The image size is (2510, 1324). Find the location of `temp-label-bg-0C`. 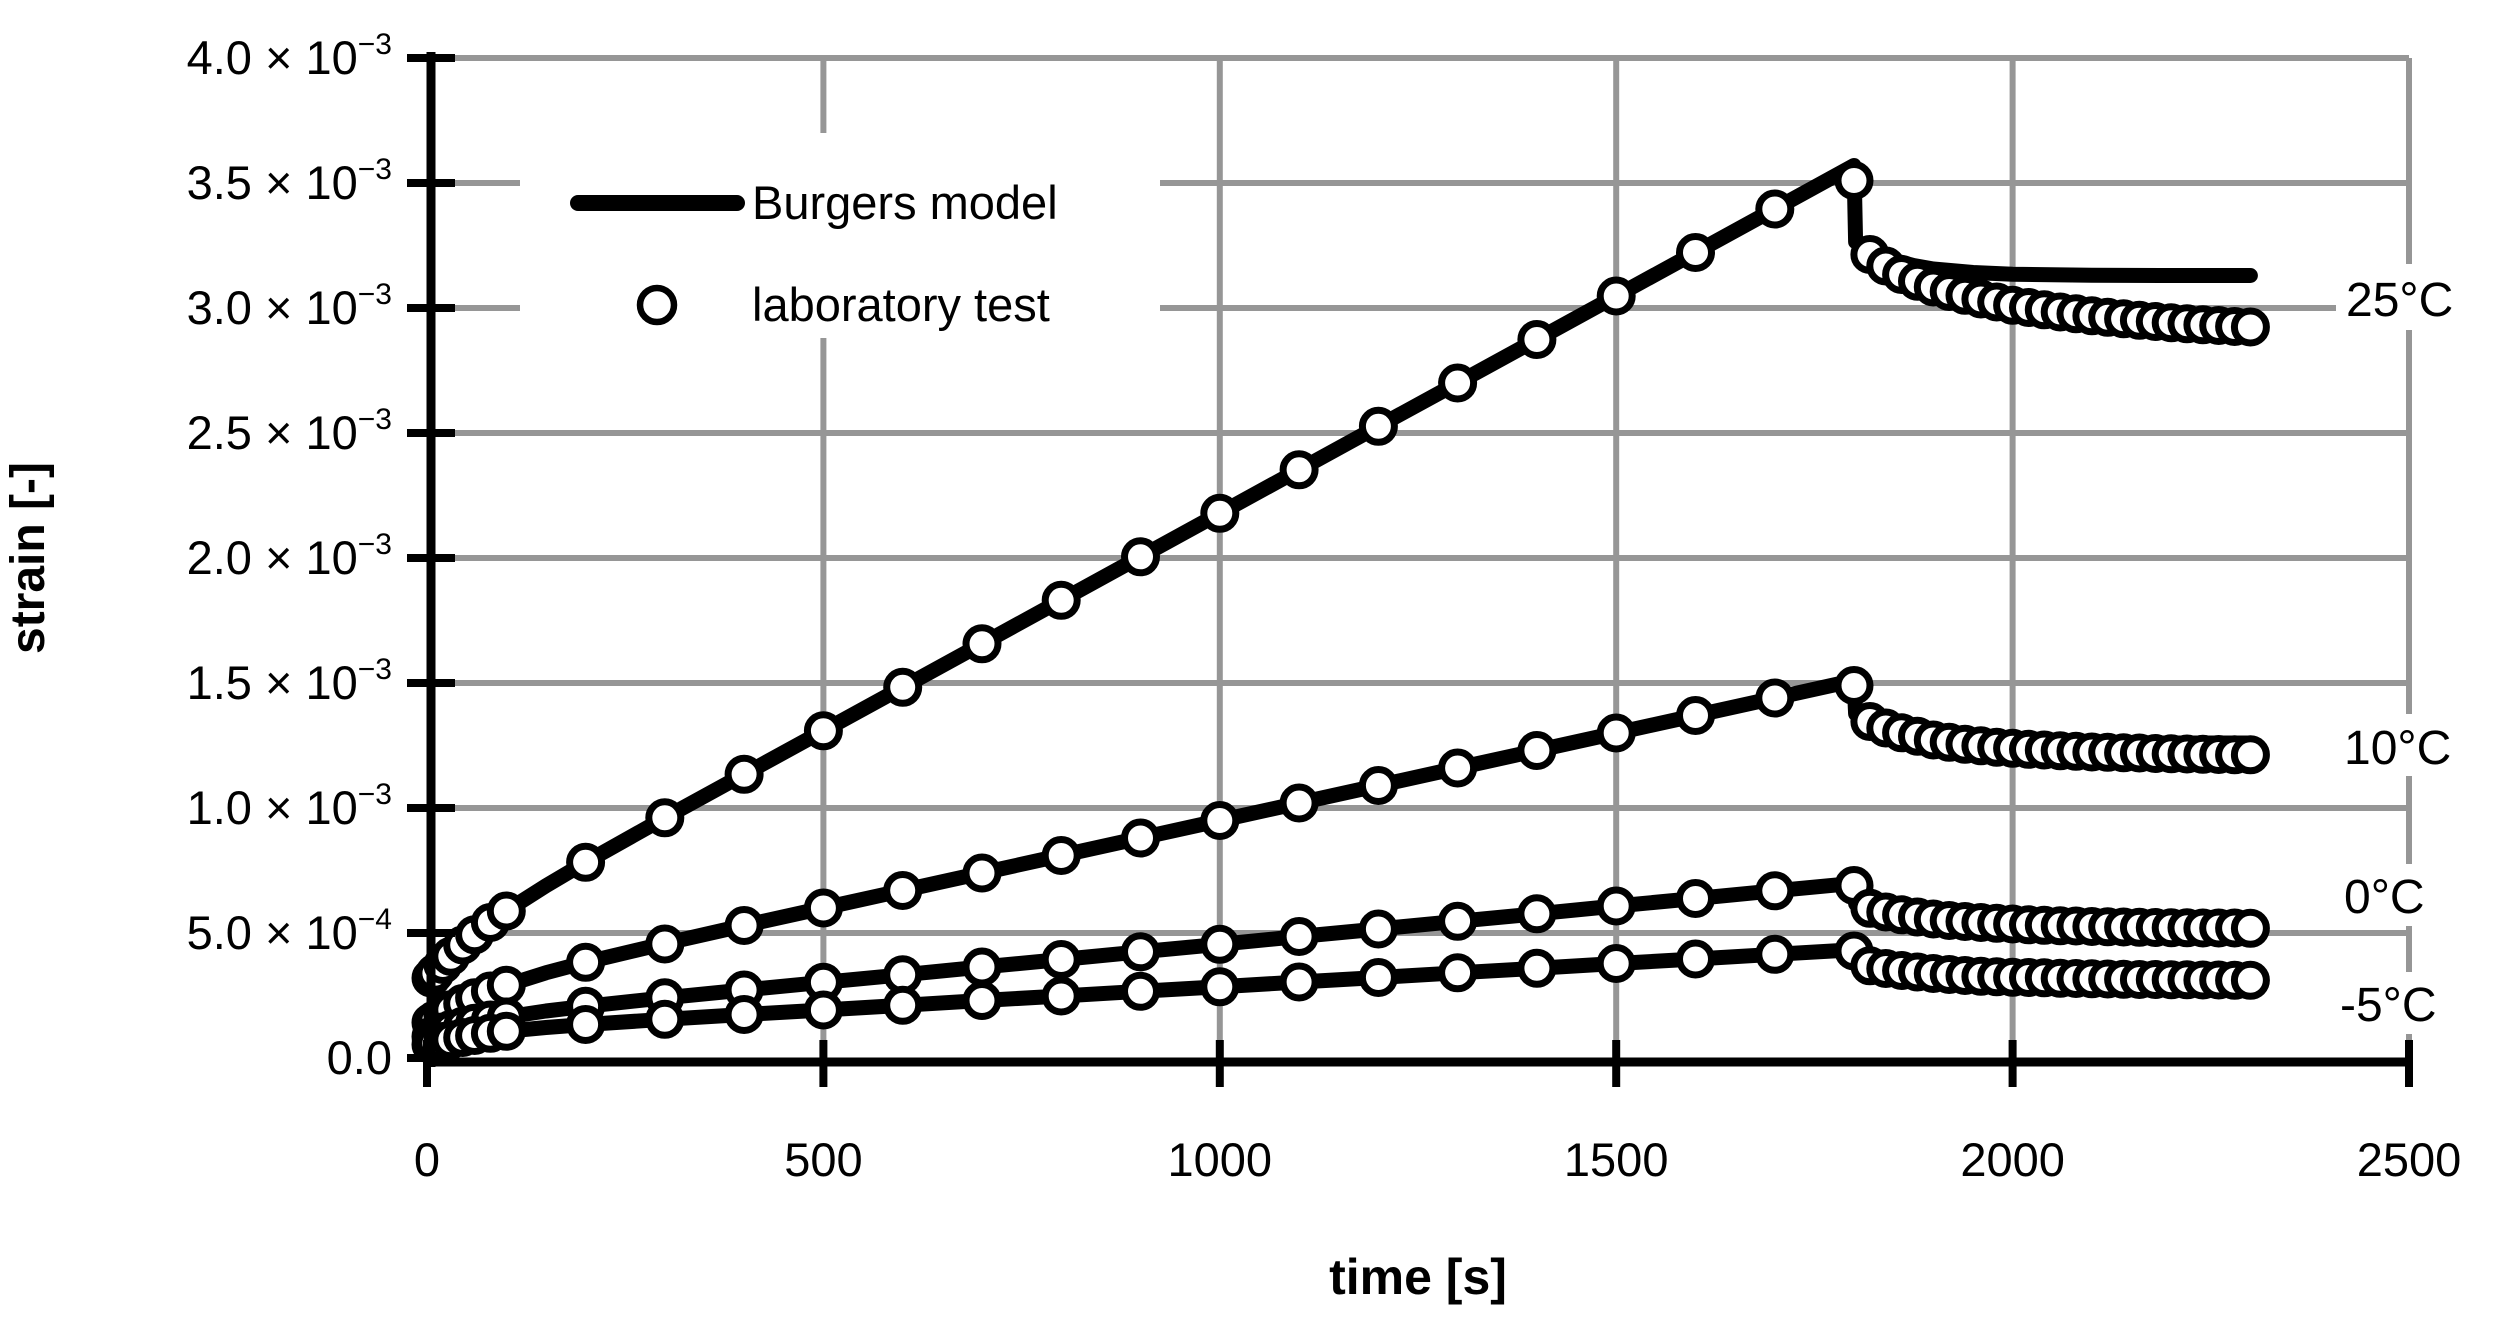

temp-label-bg-0C is located at coordinates (2396, 895).